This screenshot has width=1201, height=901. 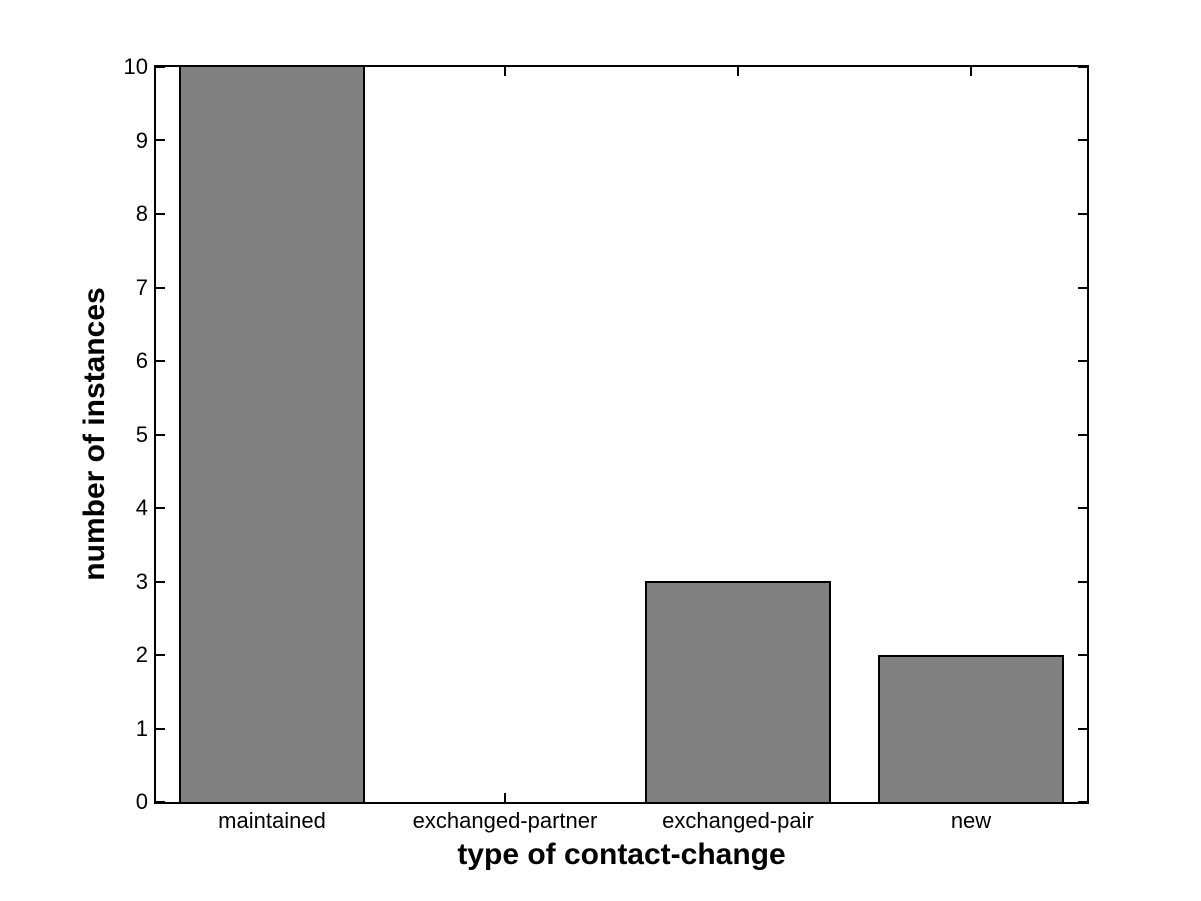 I want to click on bar-new, so click(x=971, y=728).